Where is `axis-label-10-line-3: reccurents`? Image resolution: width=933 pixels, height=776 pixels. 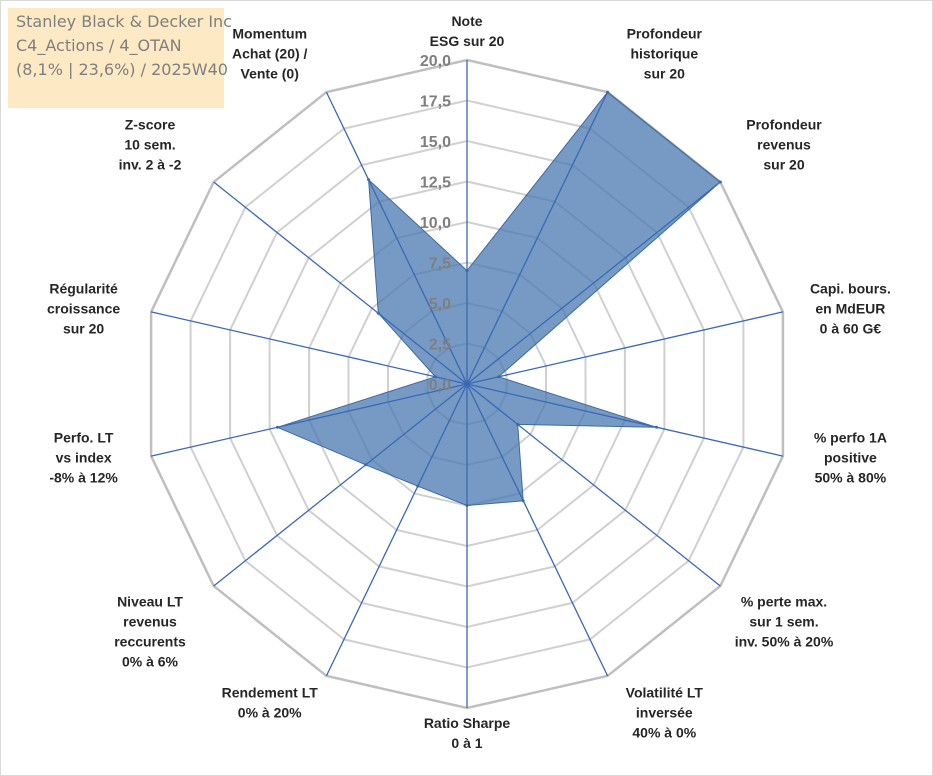
axis-label-10-line-3: reccurents is located at coordinates (150, 642).